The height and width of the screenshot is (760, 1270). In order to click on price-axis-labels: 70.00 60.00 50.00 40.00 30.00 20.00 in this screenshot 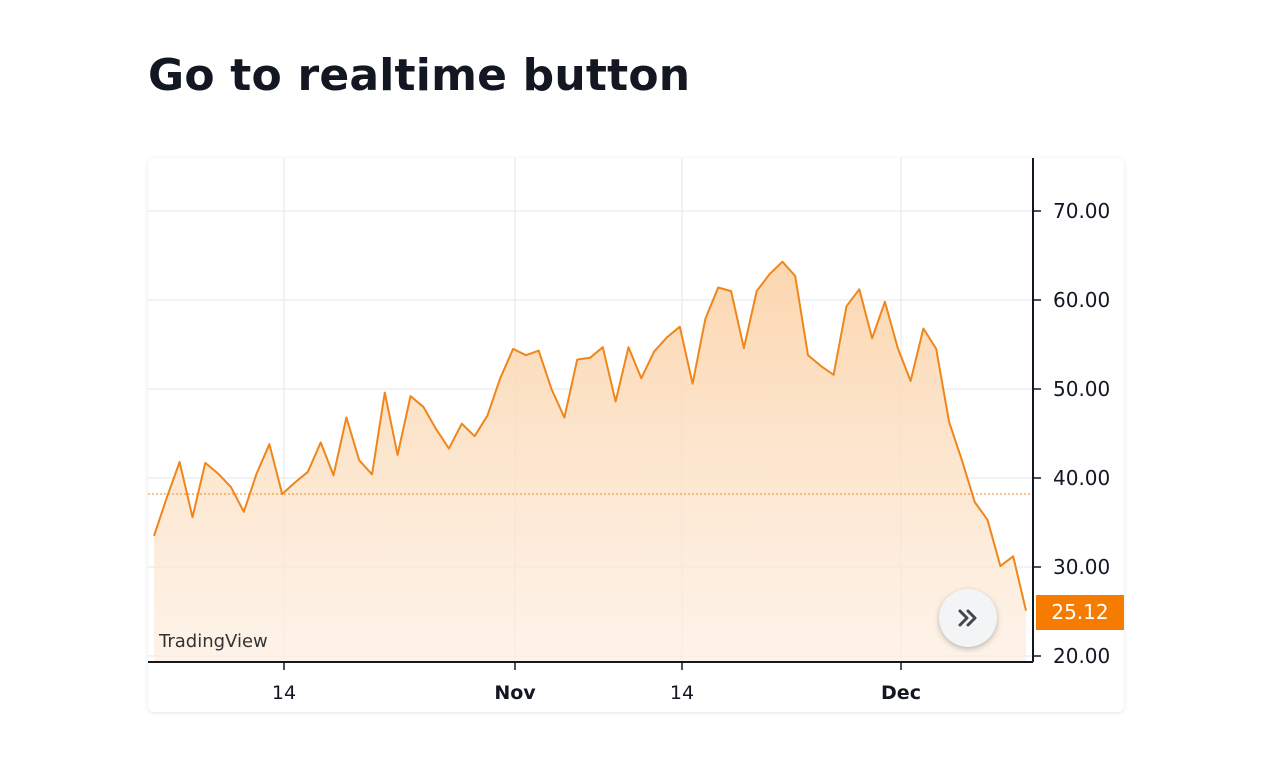, I will do `click(1071, 433)`.